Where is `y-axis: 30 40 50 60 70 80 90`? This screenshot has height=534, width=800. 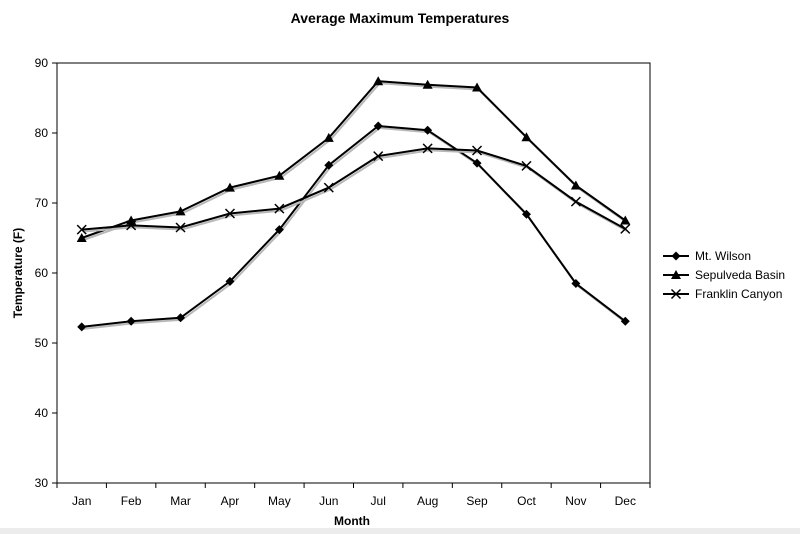
y-axis: 30 40 50 60 70 80 90 is located at coordinates (46, 273).